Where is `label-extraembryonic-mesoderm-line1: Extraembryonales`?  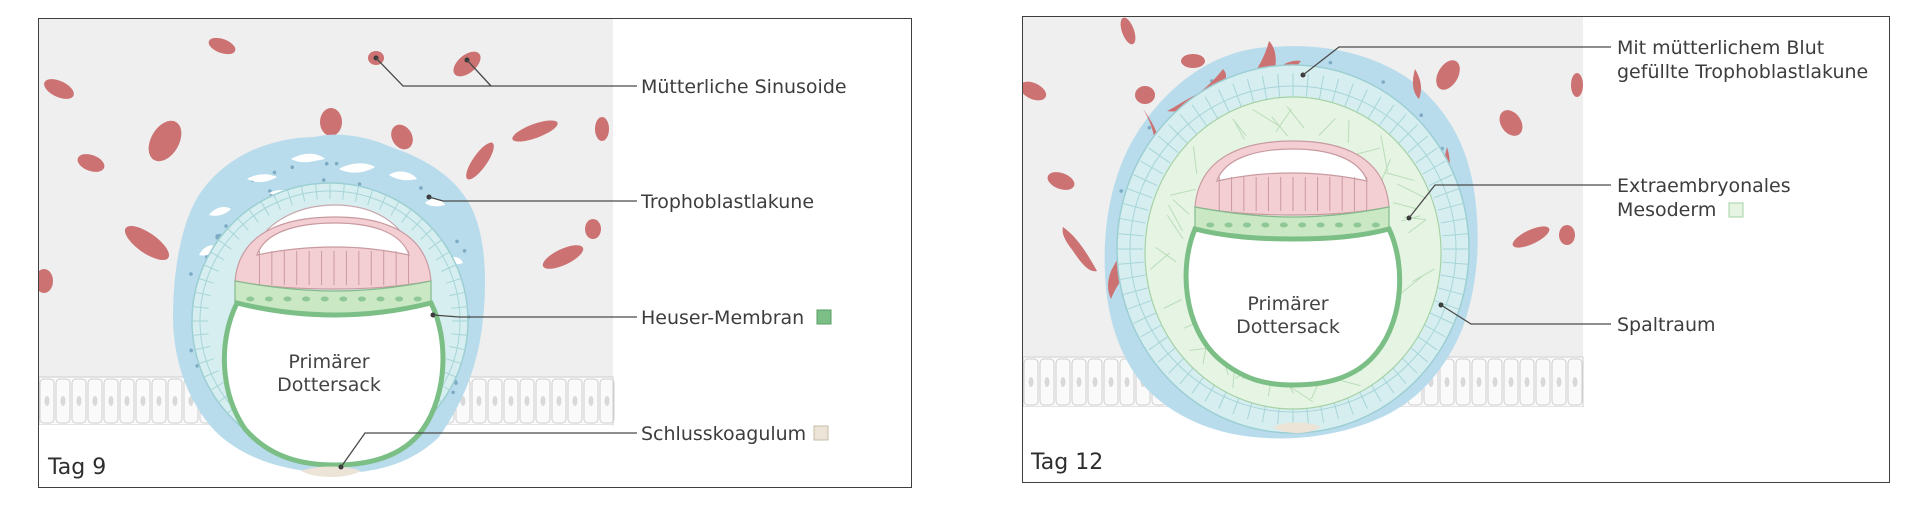 label-extraembryonic-mesoderm-line1: Extraembryonales is located at coordinates (1704, 186).